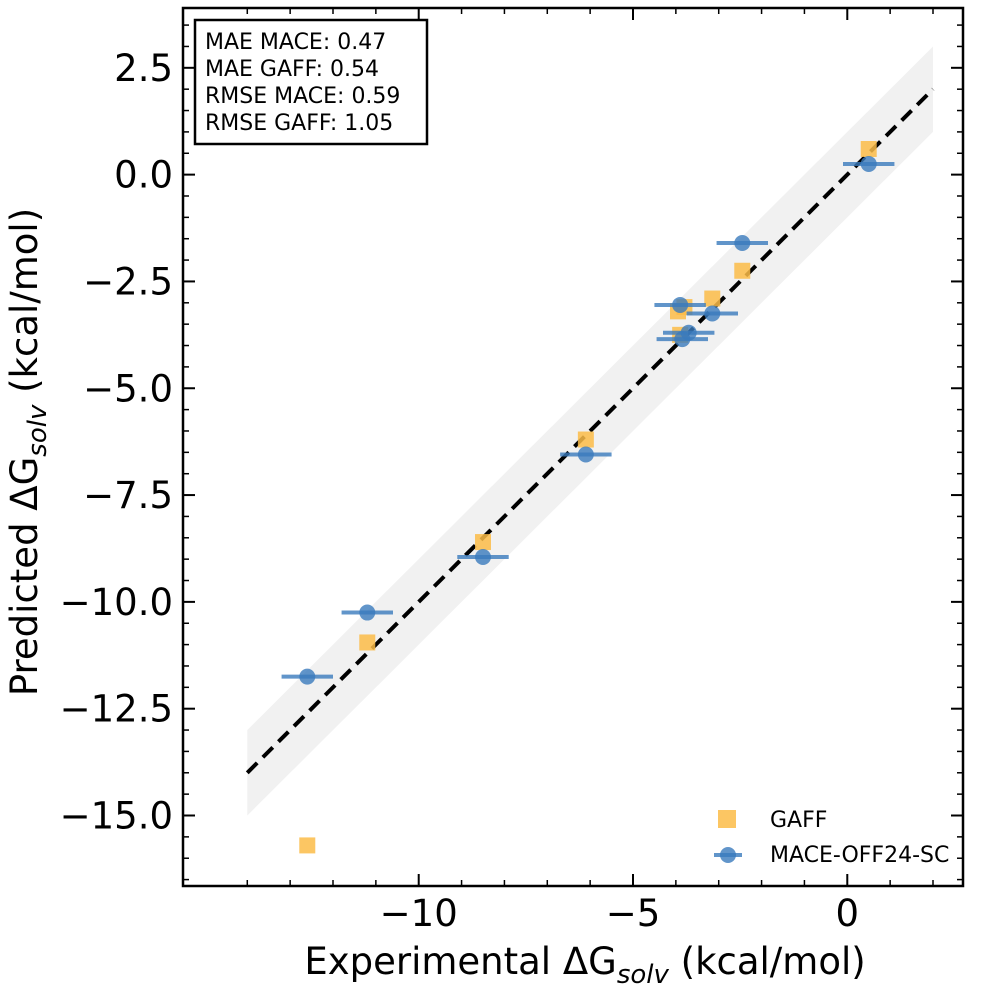 This screenshot has width=997, height=994. Describe the element at coordinates (419, 913) in the screenshot. I see `x-tick-label: −10` at that location.